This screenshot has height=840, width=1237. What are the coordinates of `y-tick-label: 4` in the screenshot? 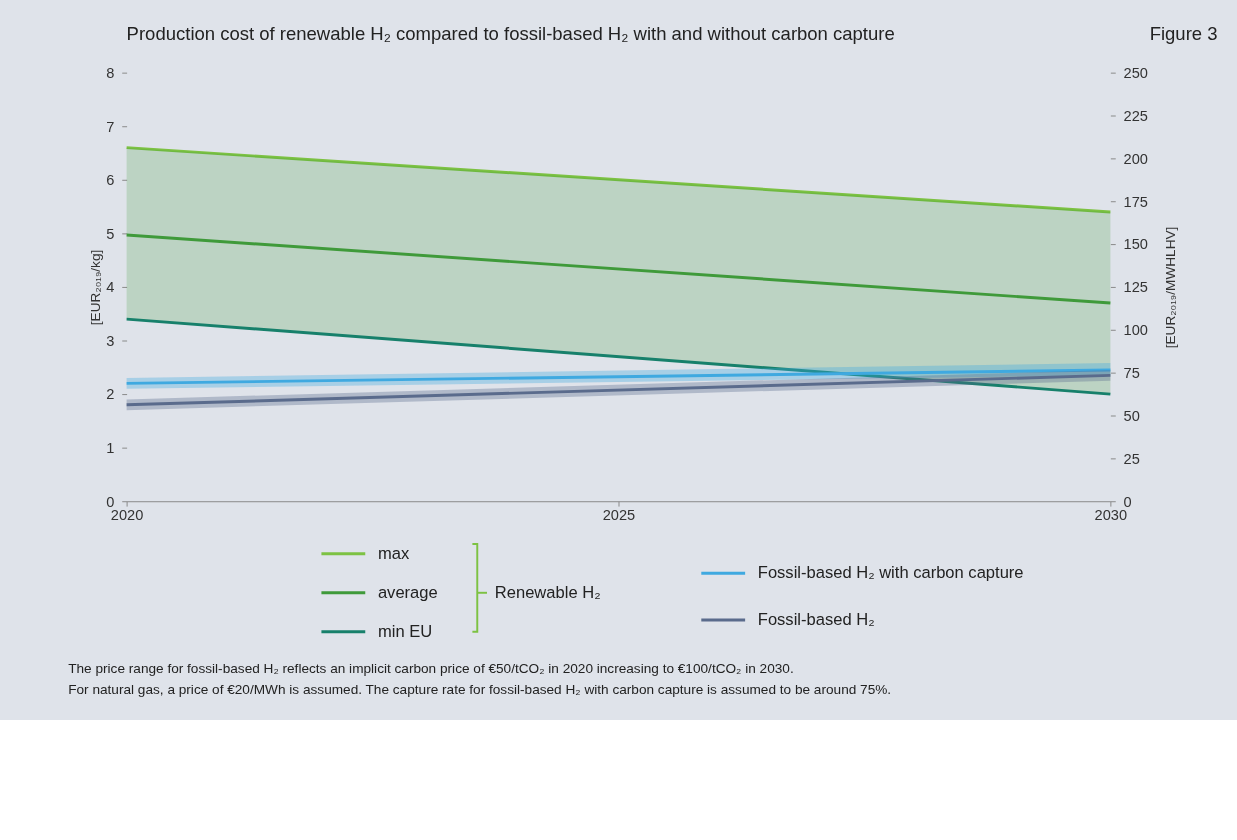 It's located at (110, 287).